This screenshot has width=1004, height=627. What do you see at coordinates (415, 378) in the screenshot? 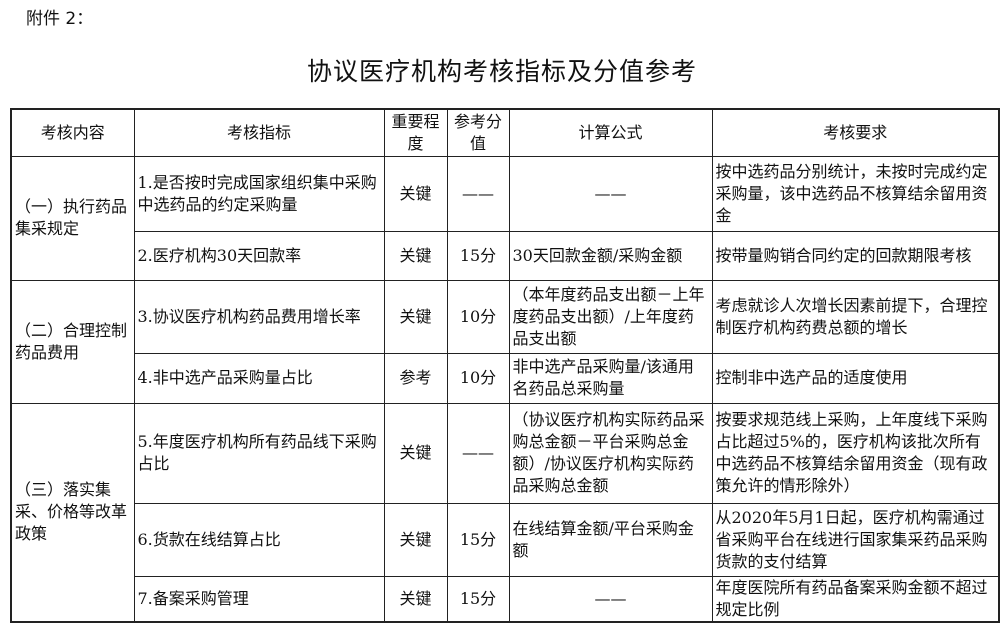
I see `importance-cell: 参考` at bounding box center [415, 378].